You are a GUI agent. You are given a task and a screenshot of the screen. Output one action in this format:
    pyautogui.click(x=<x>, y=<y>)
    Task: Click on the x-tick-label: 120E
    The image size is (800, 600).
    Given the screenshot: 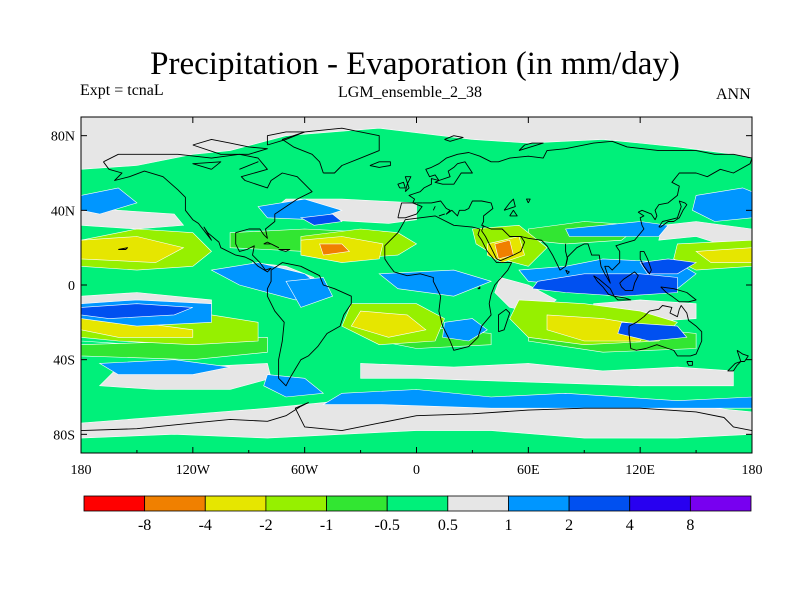 What is the action you would take?
    pyautogui.click(x=640, y=470)
    